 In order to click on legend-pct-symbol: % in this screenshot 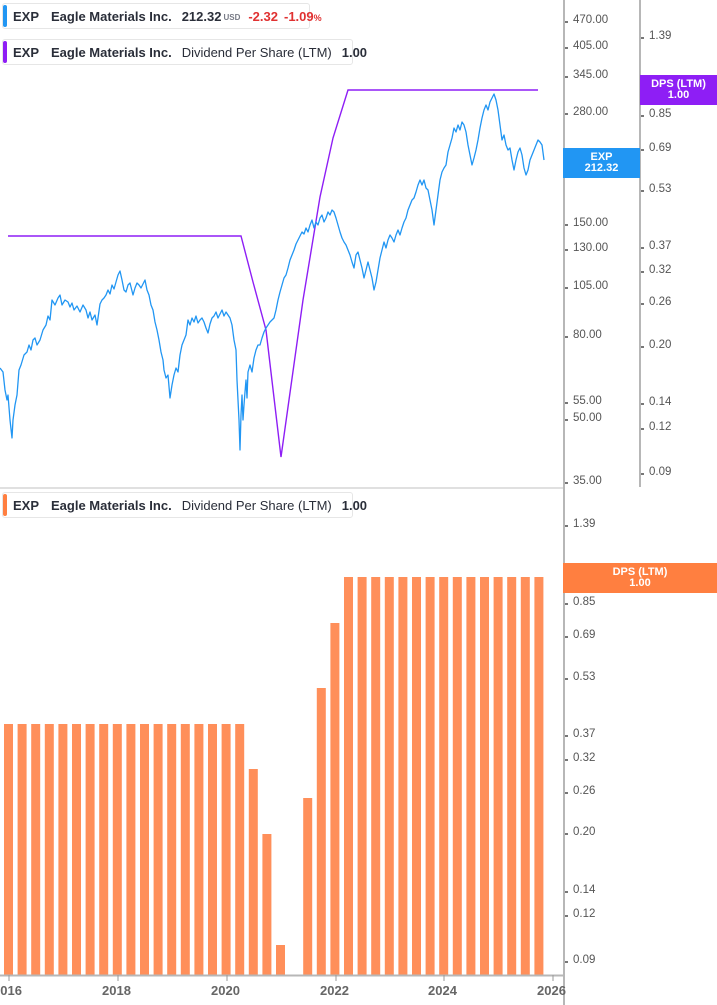, I will do `click(317, 17)`.